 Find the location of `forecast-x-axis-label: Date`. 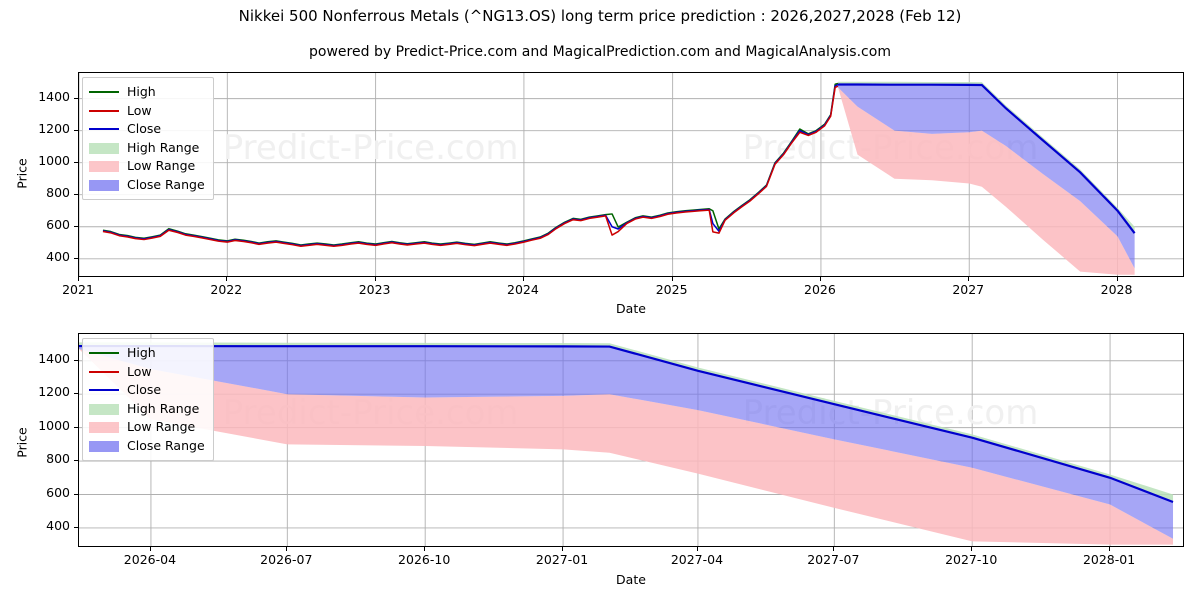

forecast-x-axis-label: Date is located at coordinates (631, 579).